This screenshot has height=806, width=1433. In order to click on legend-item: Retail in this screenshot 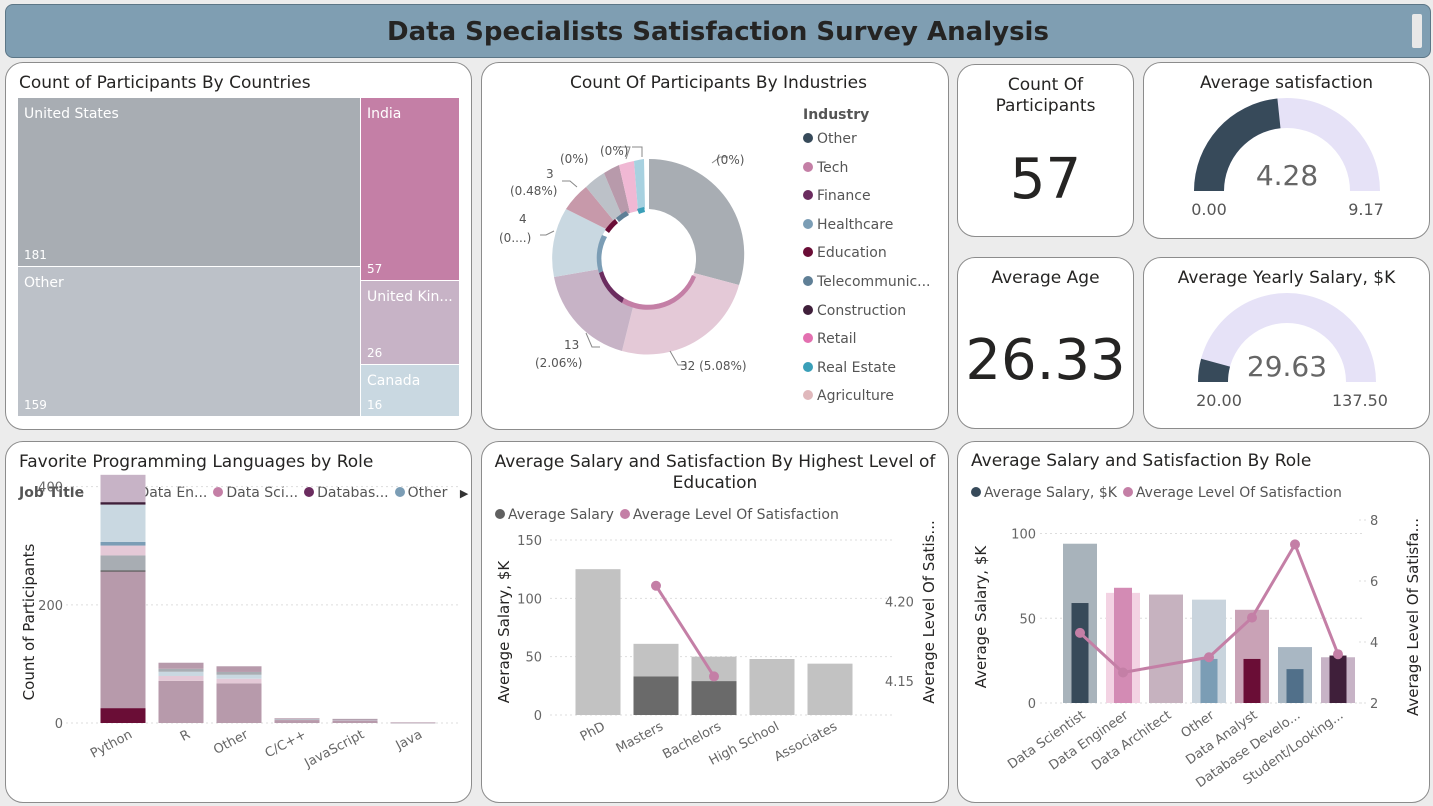, I will do `click(867, 339)`.